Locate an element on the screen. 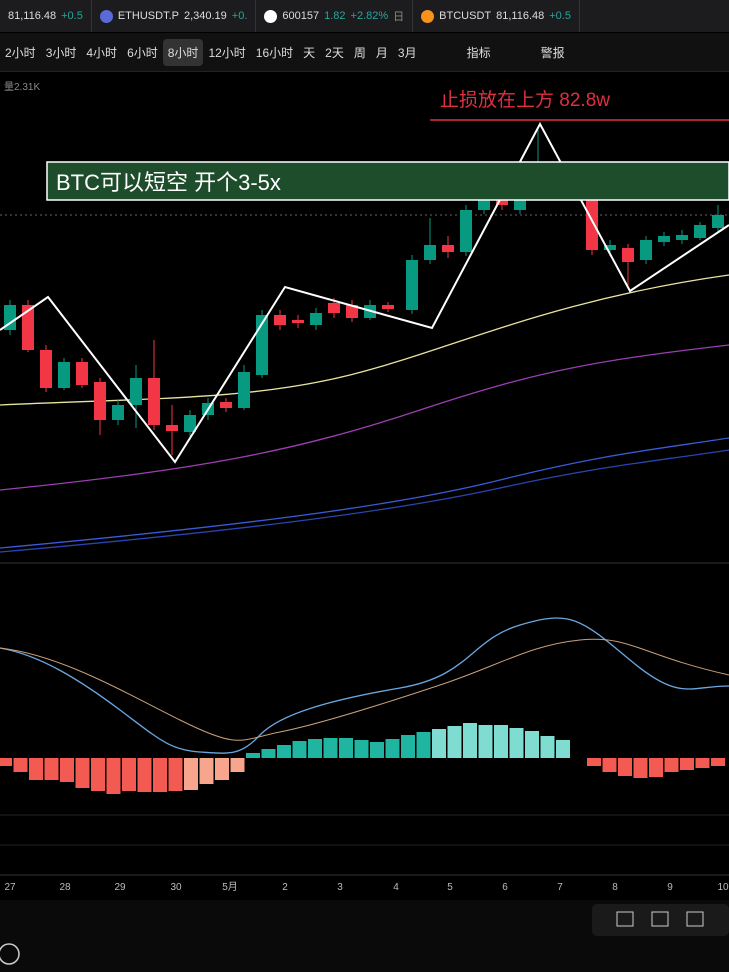  toolbar: 2小时 3小时 4小时 6小时 8小时 12小时 16小时天 2天周月 3月 指标 警报 is located at coordinates (364, 52).